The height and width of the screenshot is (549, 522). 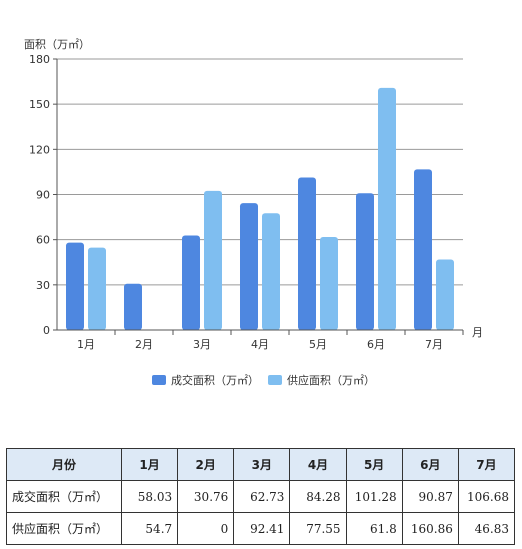 I want to click on x-tick-label: 5月, so click(x=318, y=344).